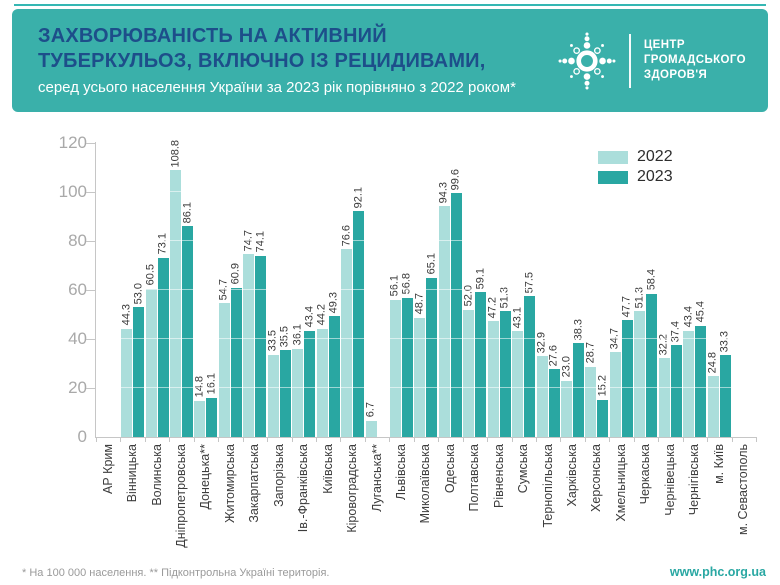  What do you see at coordinates (596, 290) in the screenshot?
I see `bar-group: 28.7 15.2` at bounding box center [596, 290].